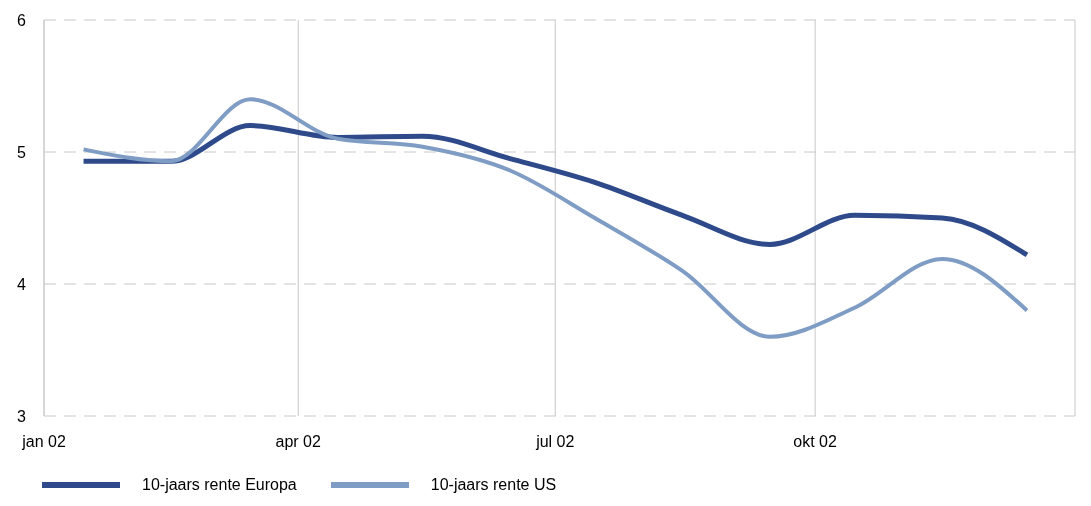 The width and height of the screenshot is (1091, 506). Describe the element at coordinates (815, 442) in the screenshot. I see `x-tick-label: okt 02` at that location.